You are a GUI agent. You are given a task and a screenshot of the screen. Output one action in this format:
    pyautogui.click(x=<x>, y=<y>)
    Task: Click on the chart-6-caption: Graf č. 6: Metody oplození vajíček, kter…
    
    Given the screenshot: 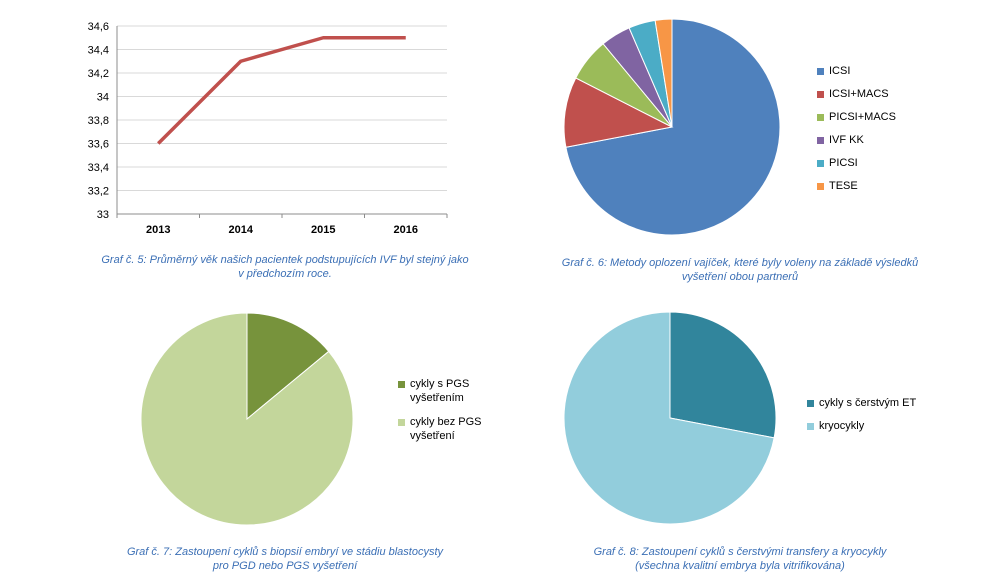 What is the action you would take?
    pyautogui.click(x=740, y=270)
    